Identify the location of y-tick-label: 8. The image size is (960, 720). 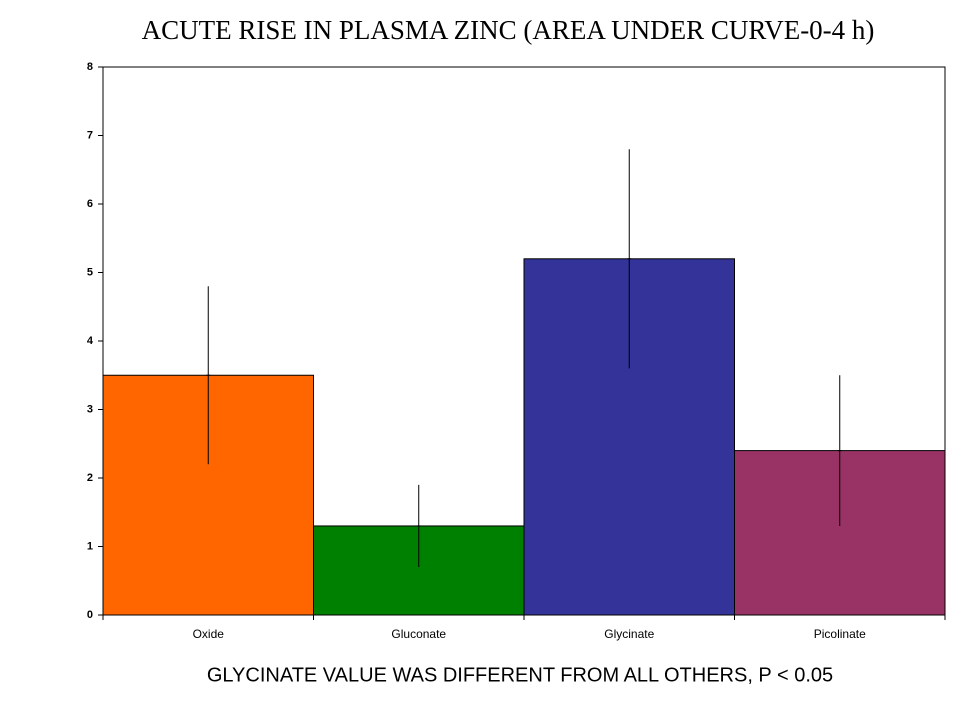
(90, 67).